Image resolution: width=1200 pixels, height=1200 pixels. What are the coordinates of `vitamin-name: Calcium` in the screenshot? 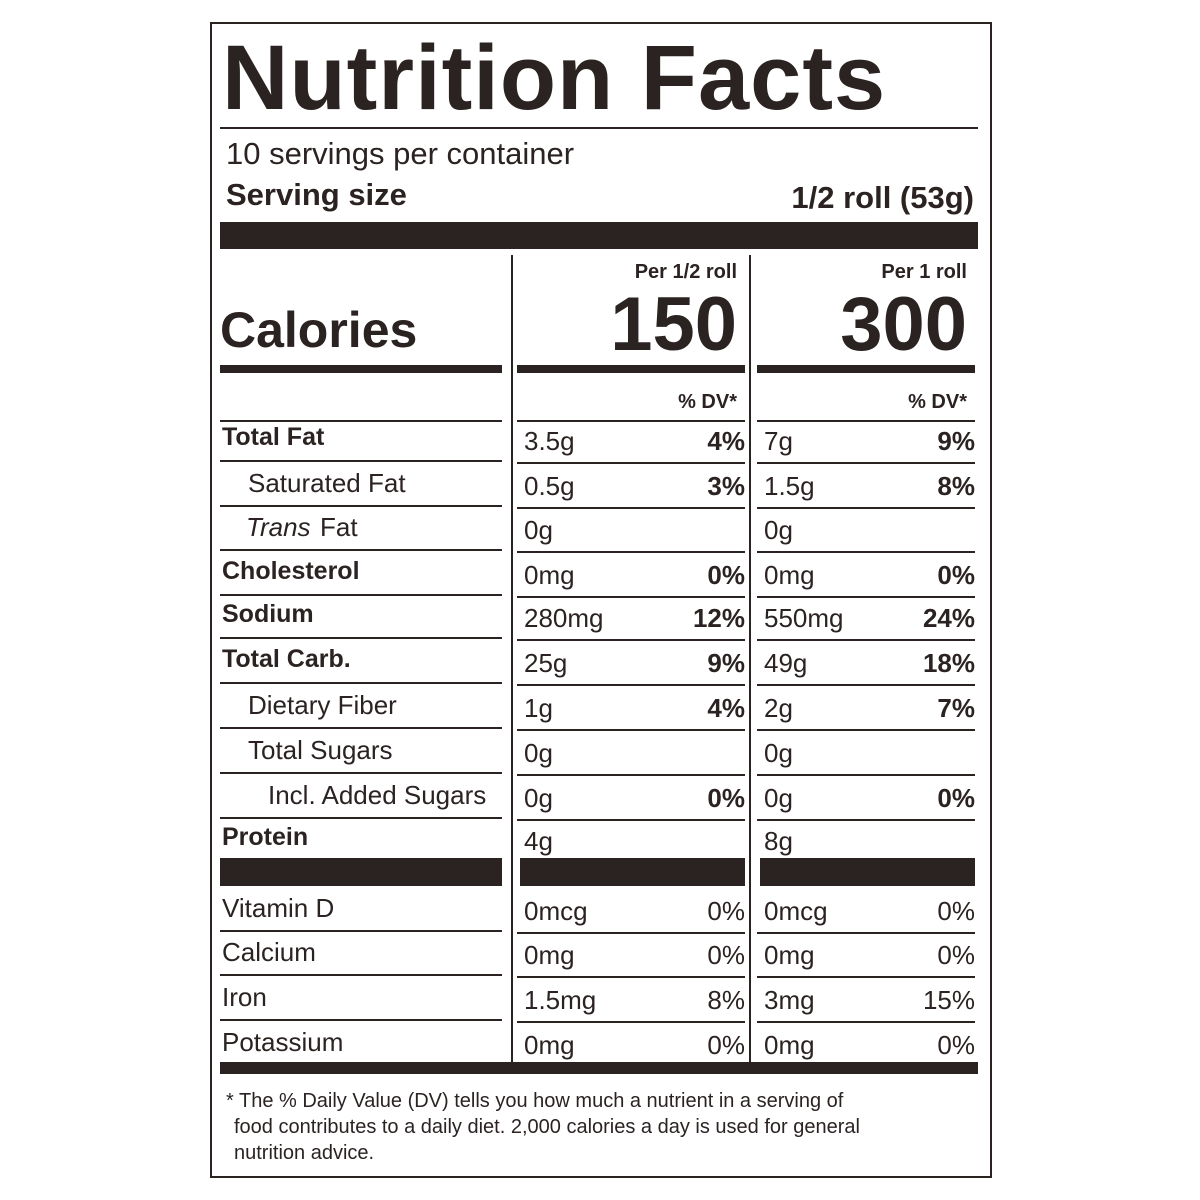 It's located at (269, 952).